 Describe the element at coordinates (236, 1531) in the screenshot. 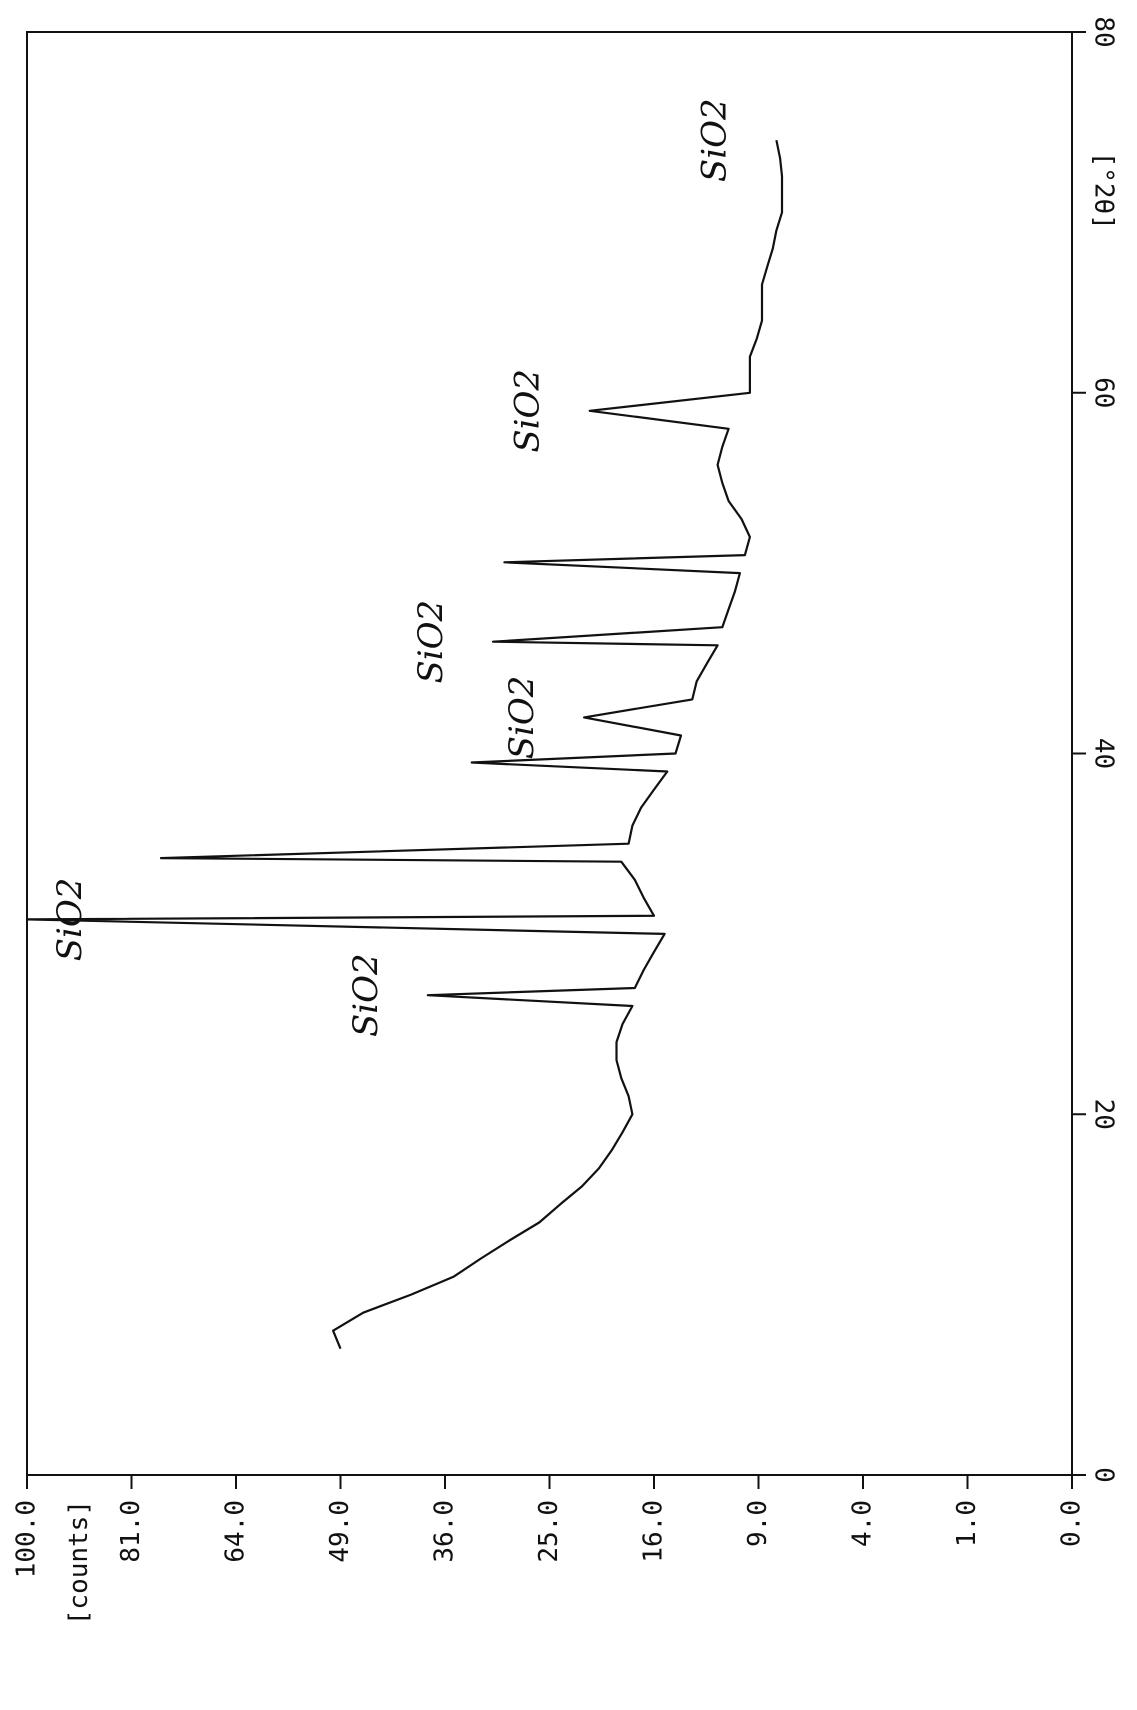

I see `y-tick-label: 64.0` at that location.